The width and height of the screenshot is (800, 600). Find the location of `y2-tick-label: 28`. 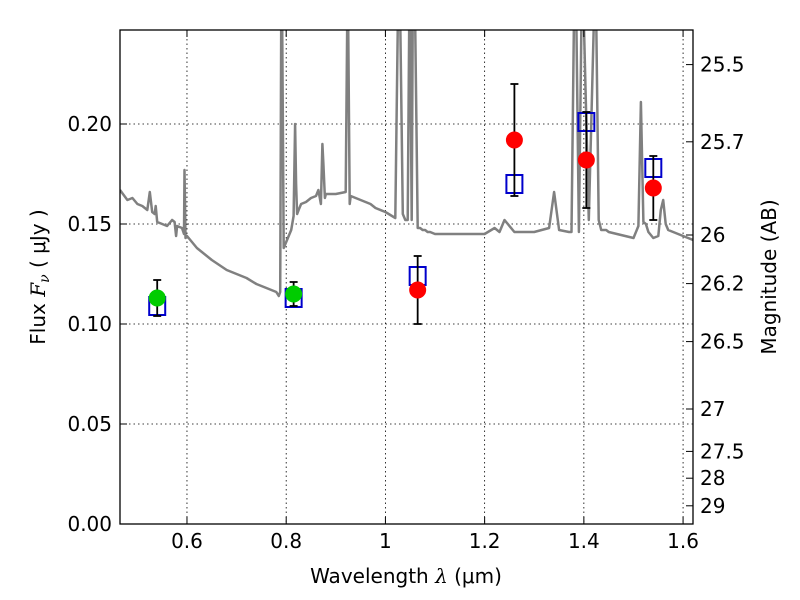

y2-tick-label: 28 is located at coordinates (712, 478).